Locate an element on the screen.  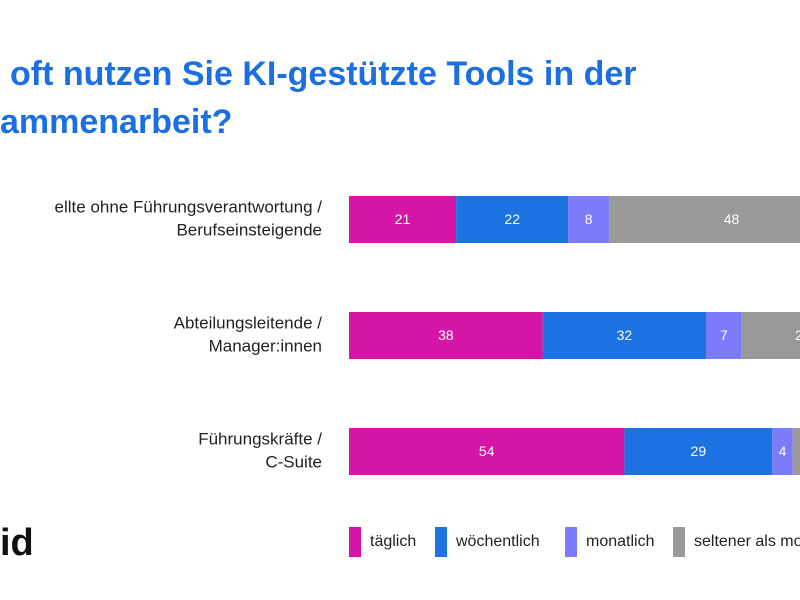
value-label: 48 is located at coordinates (732, 219).